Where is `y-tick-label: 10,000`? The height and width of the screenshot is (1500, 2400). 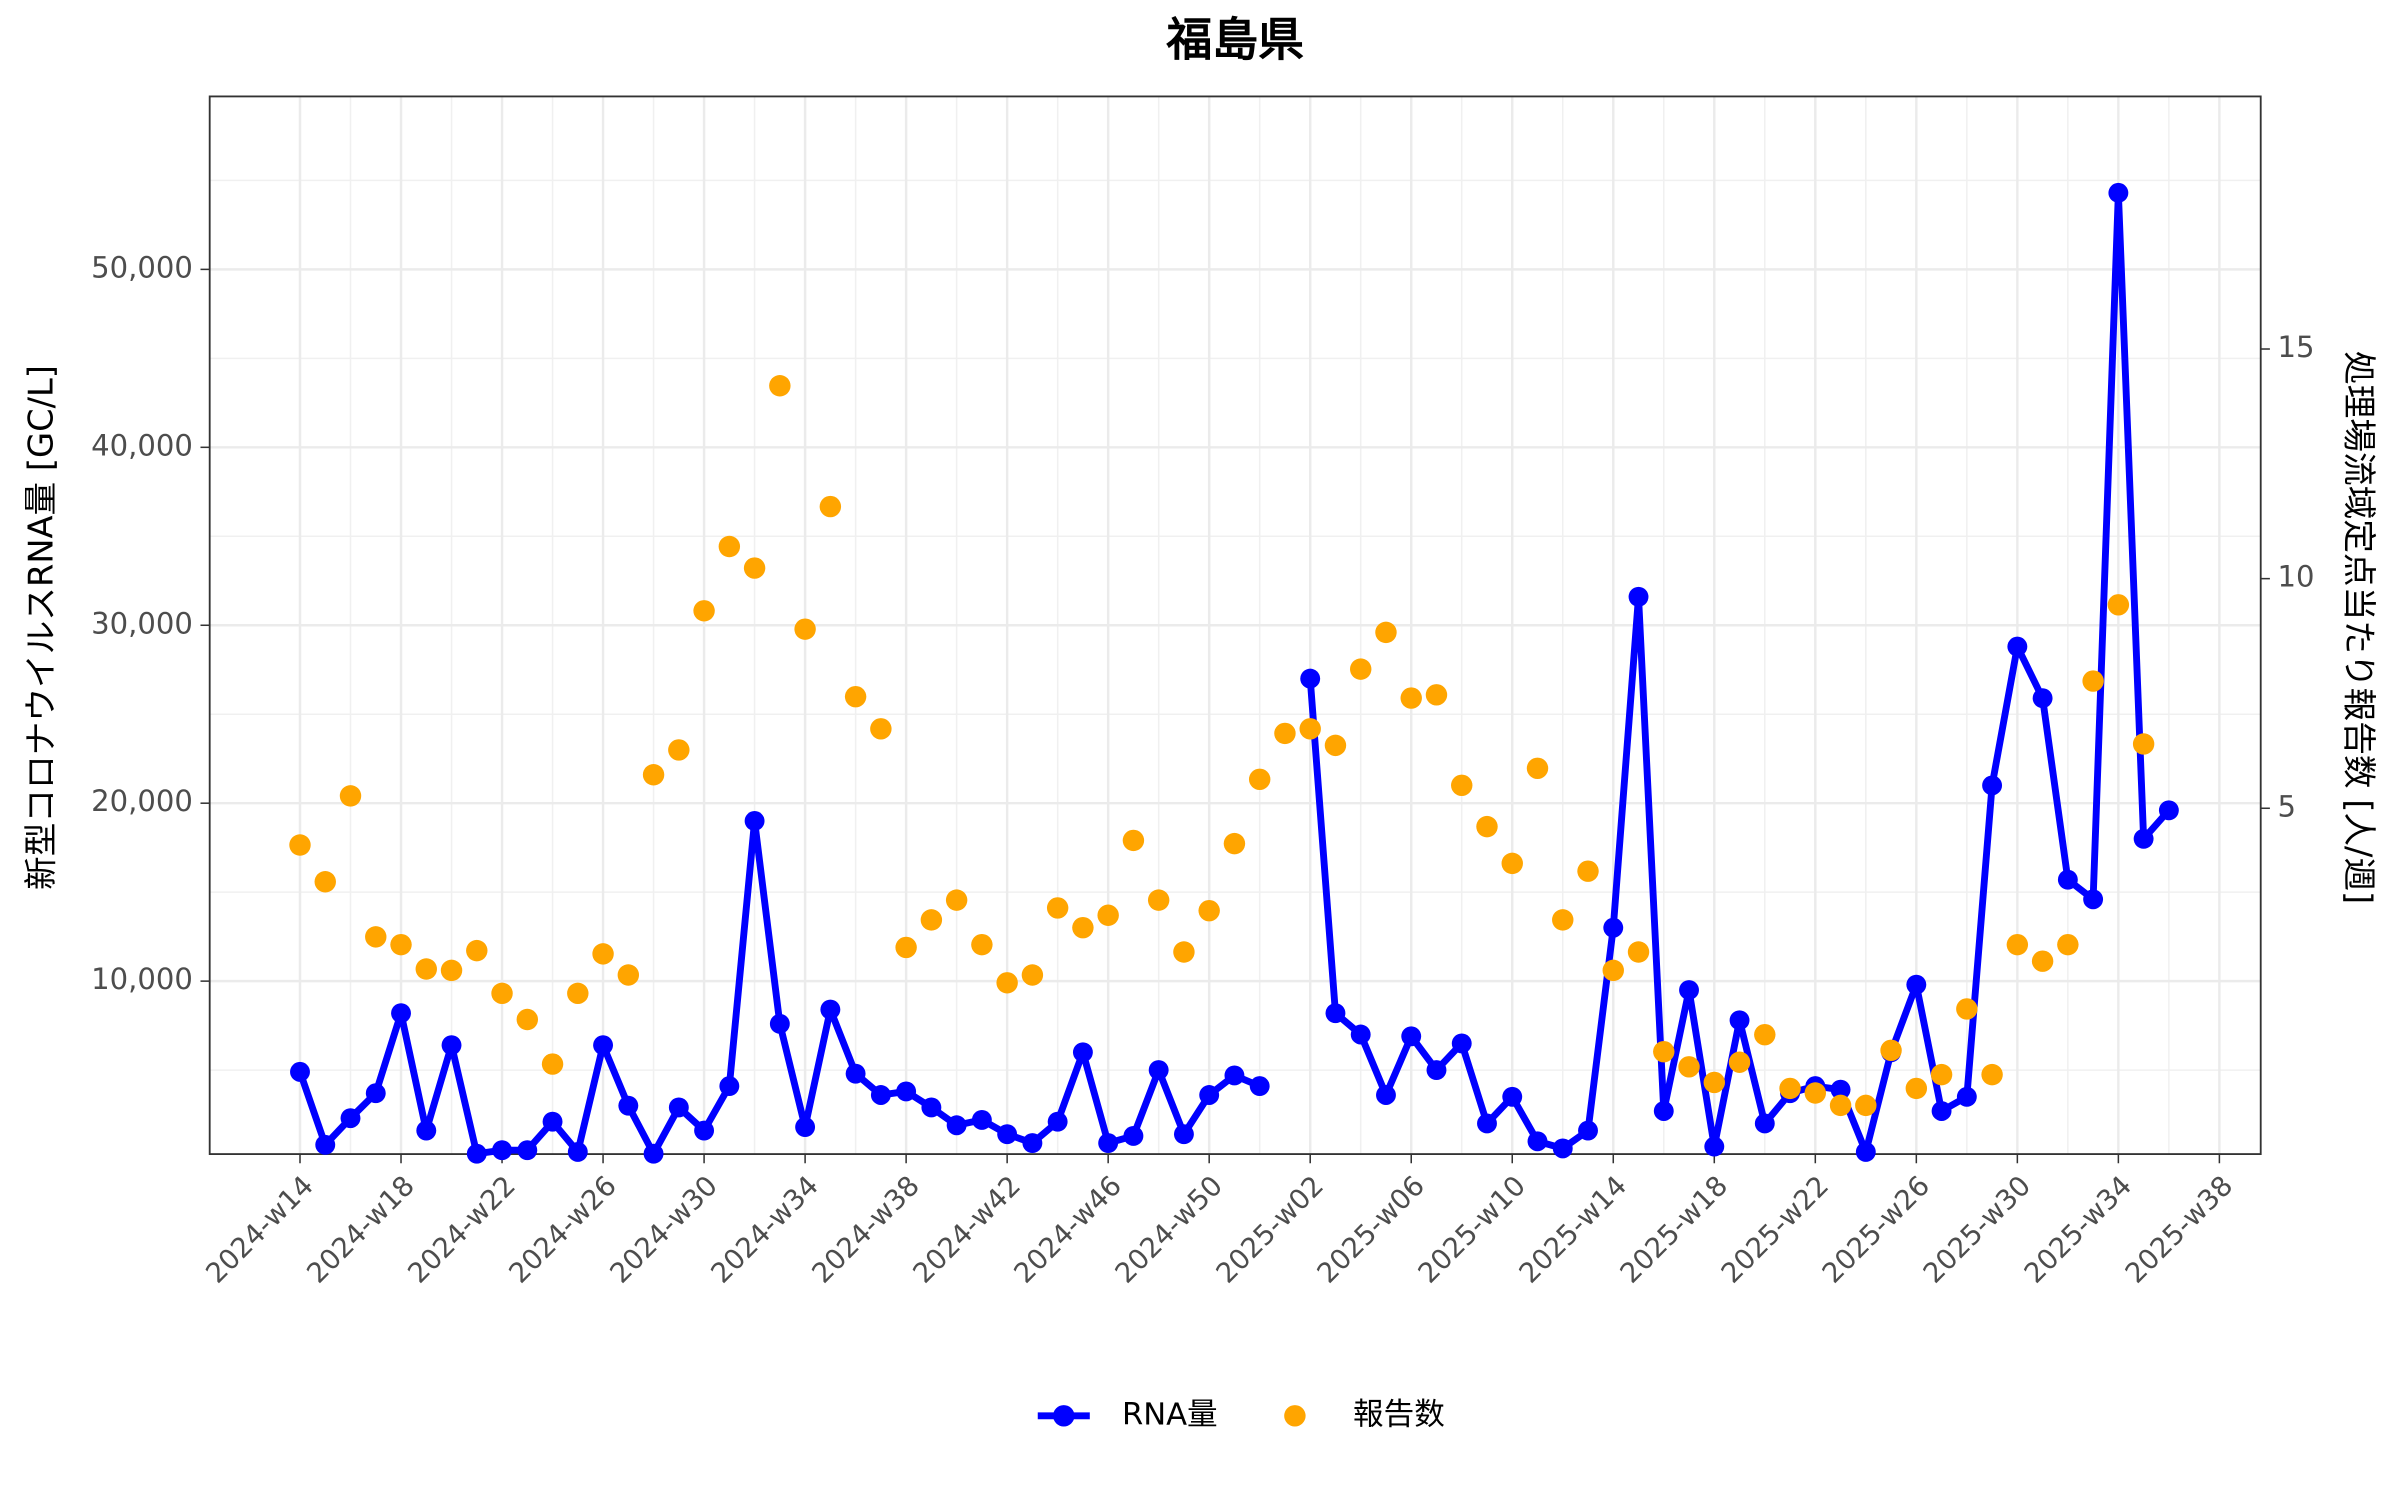
y-tick-label: 10,000 is located at coordinates (142, 979).